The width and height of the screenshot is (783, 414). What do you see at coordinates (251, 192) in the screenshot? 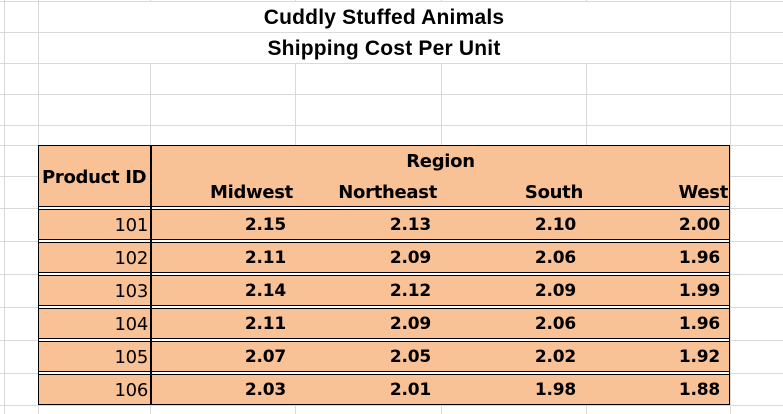
I see `header-midwest: Midwest` at bounding box center [251, 192].